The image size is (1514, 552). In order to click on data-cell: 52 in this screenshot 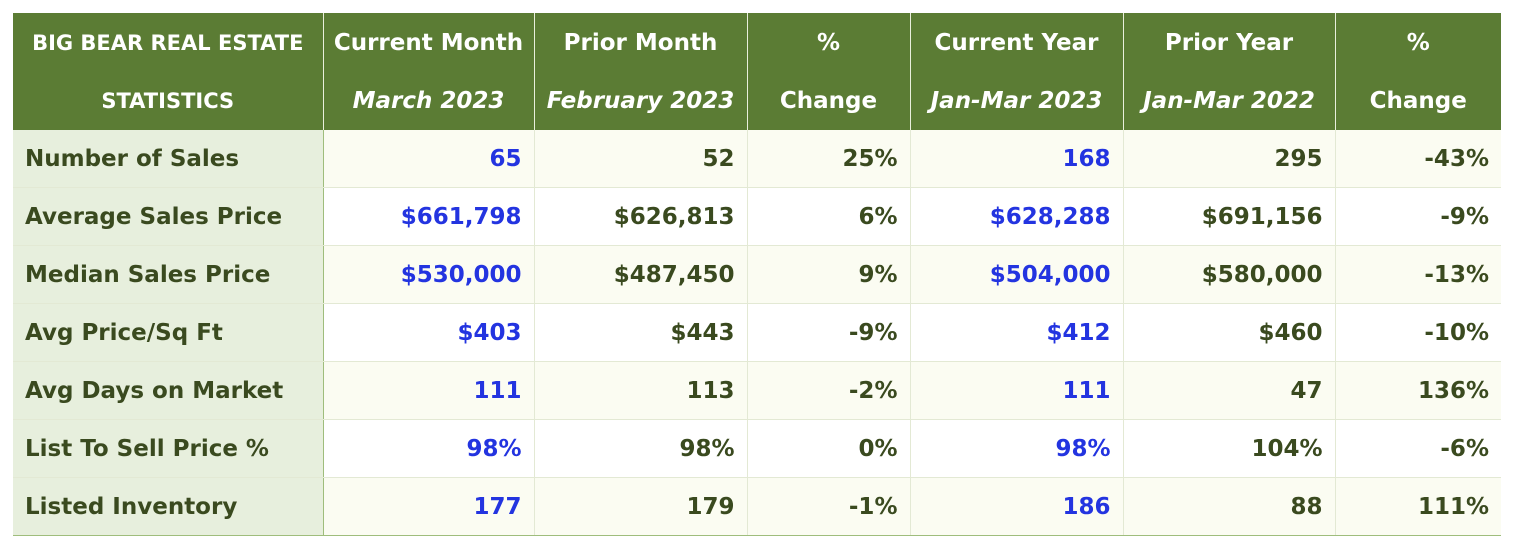, I will do `click(641, 159)`.